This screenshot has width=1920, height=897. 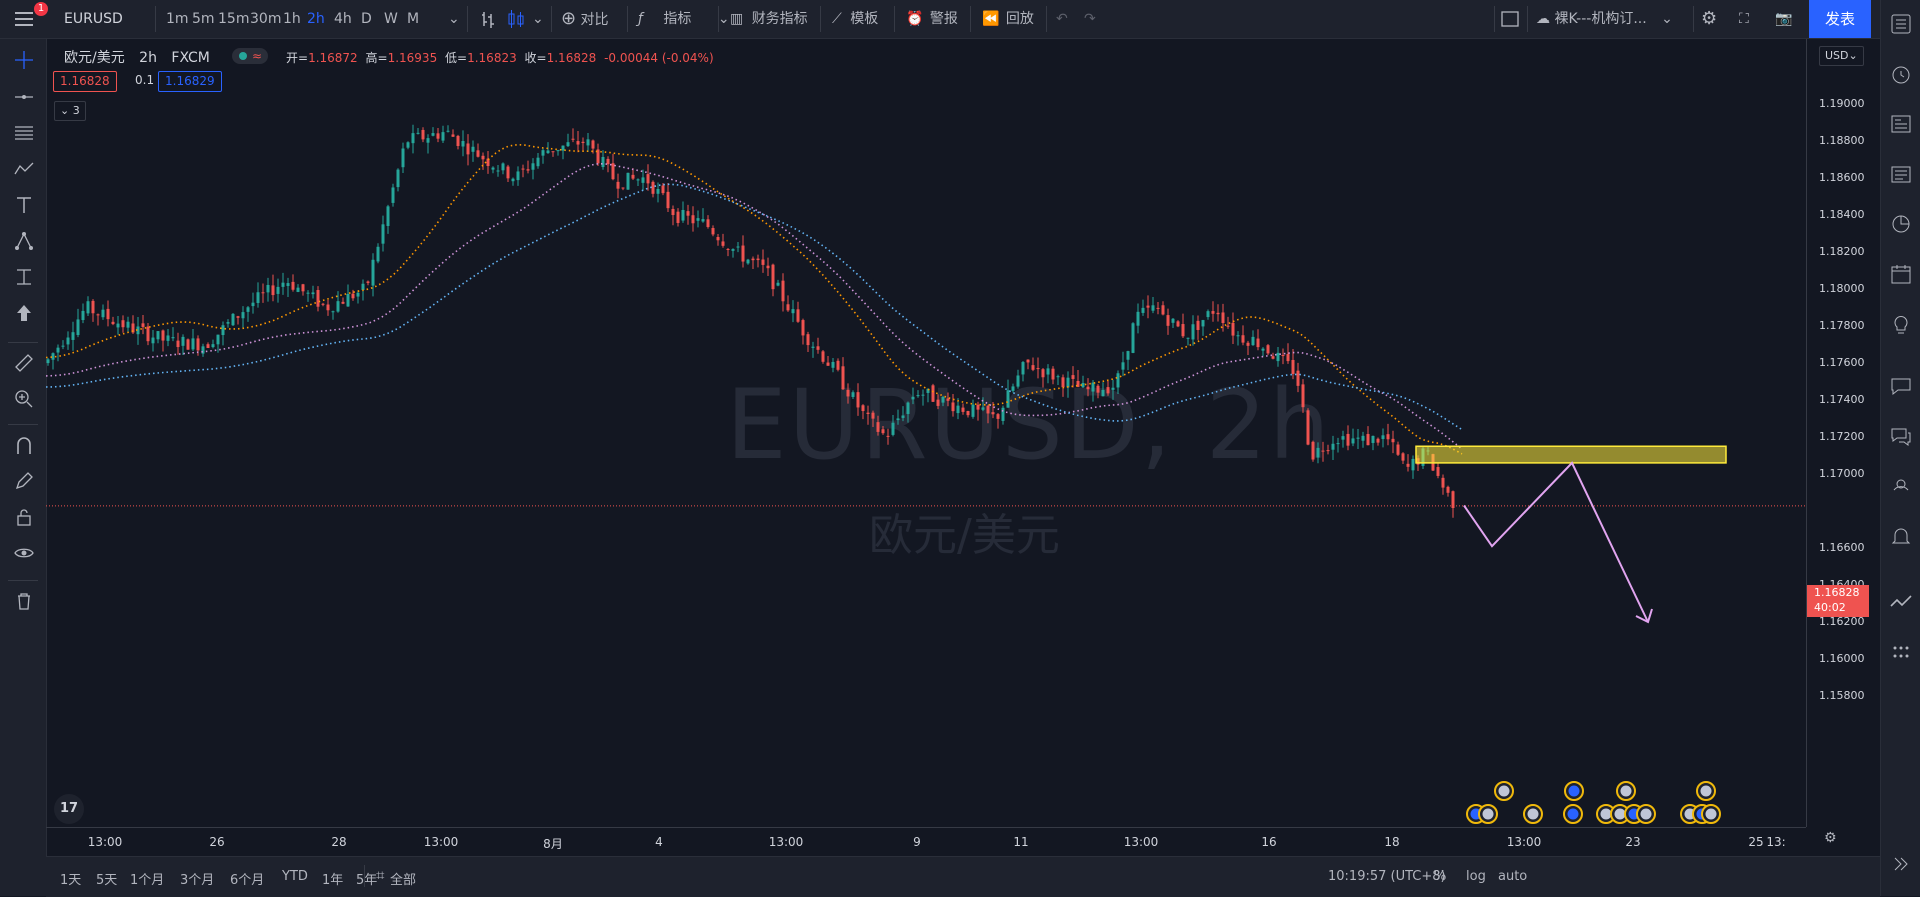 I want to click on timeframe-M: M, so click(x=413, y=19).